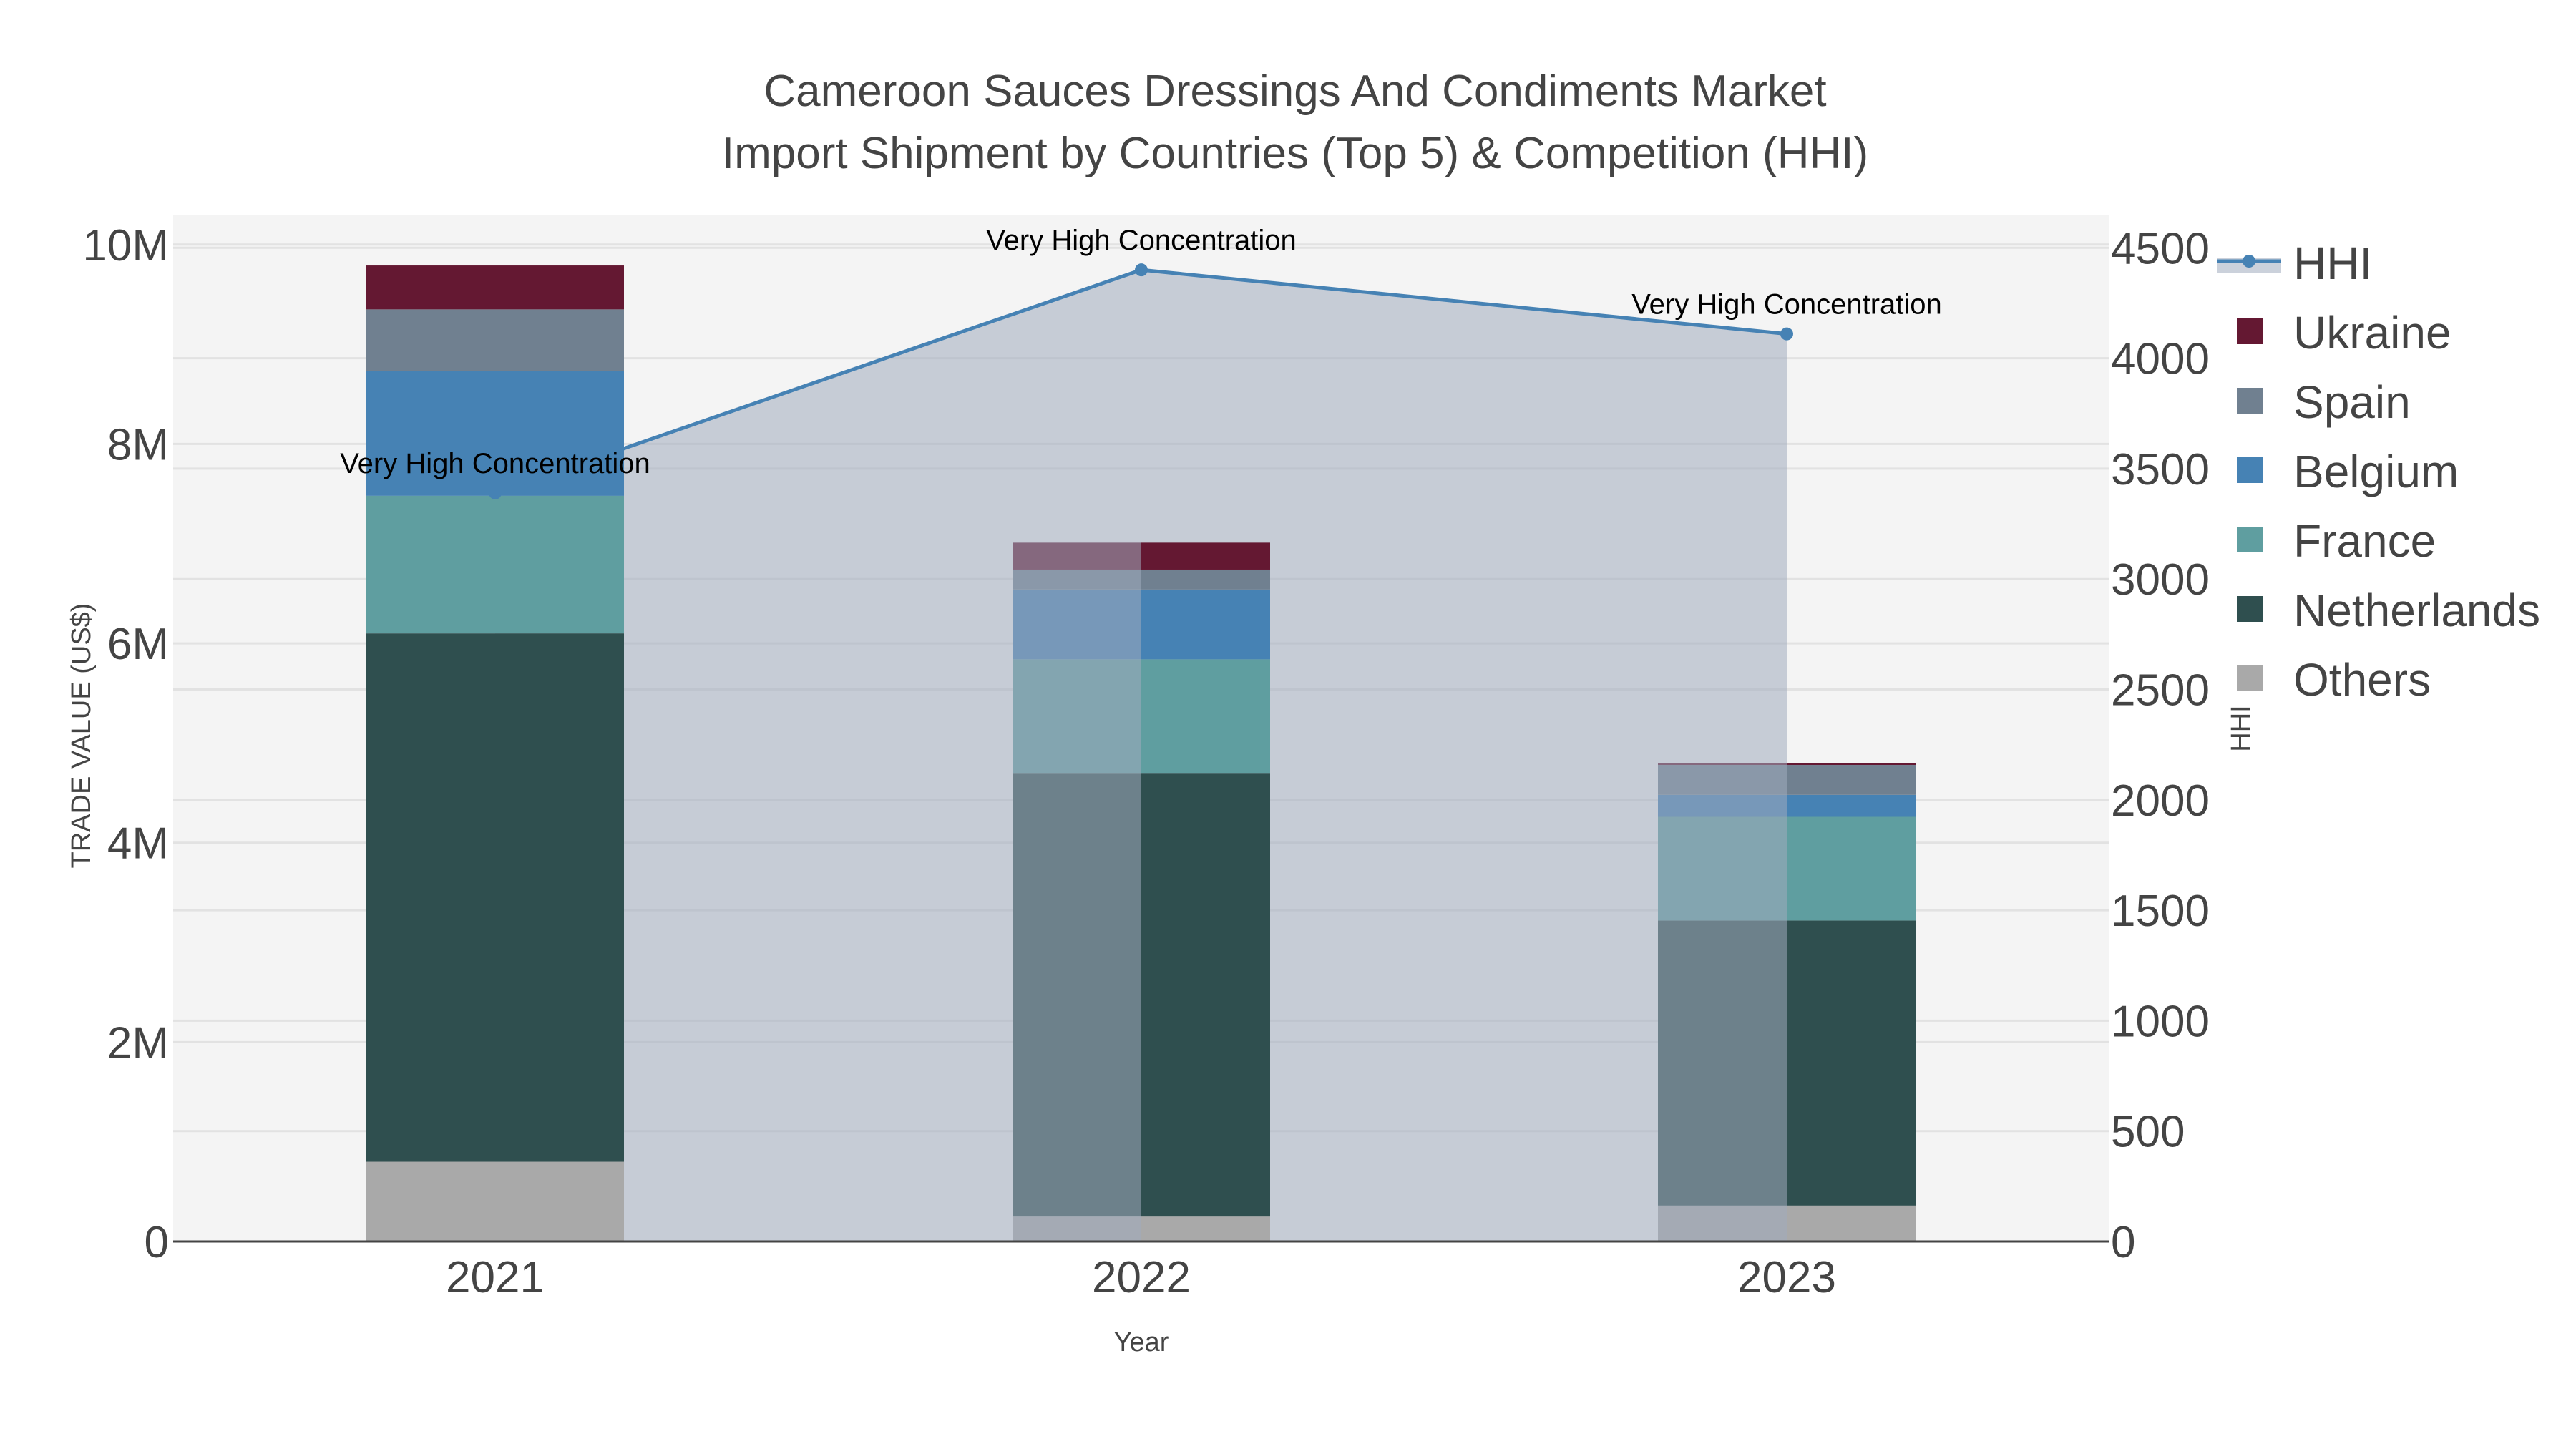  I want to click on bar-netherlands-2021-left, so click(430, 897).